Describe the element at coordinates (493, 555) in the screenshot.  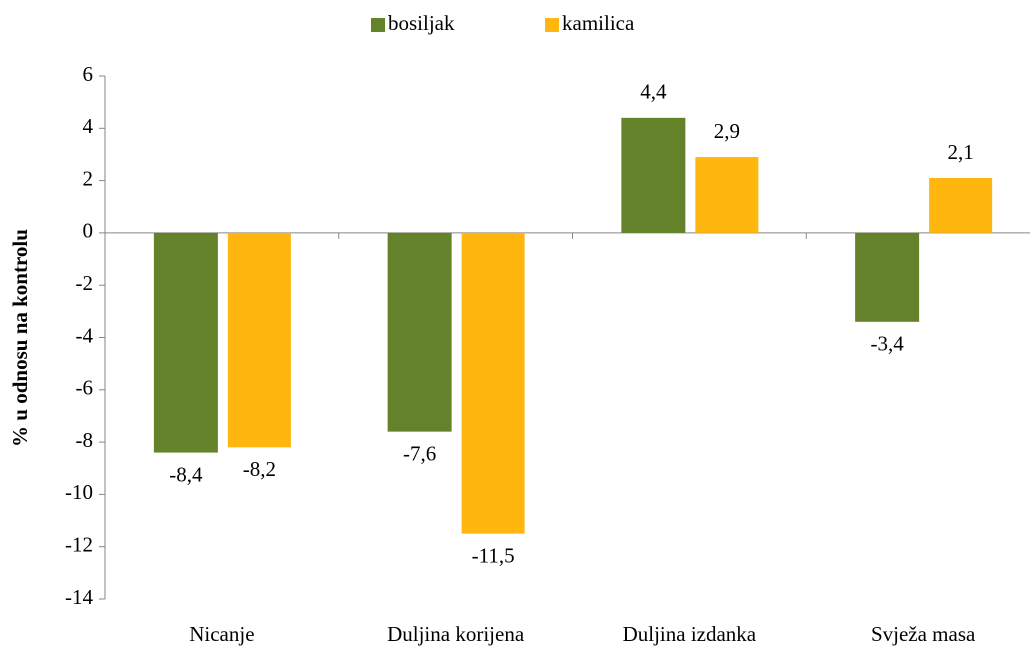
I see `value-label: -11,5` at that location.